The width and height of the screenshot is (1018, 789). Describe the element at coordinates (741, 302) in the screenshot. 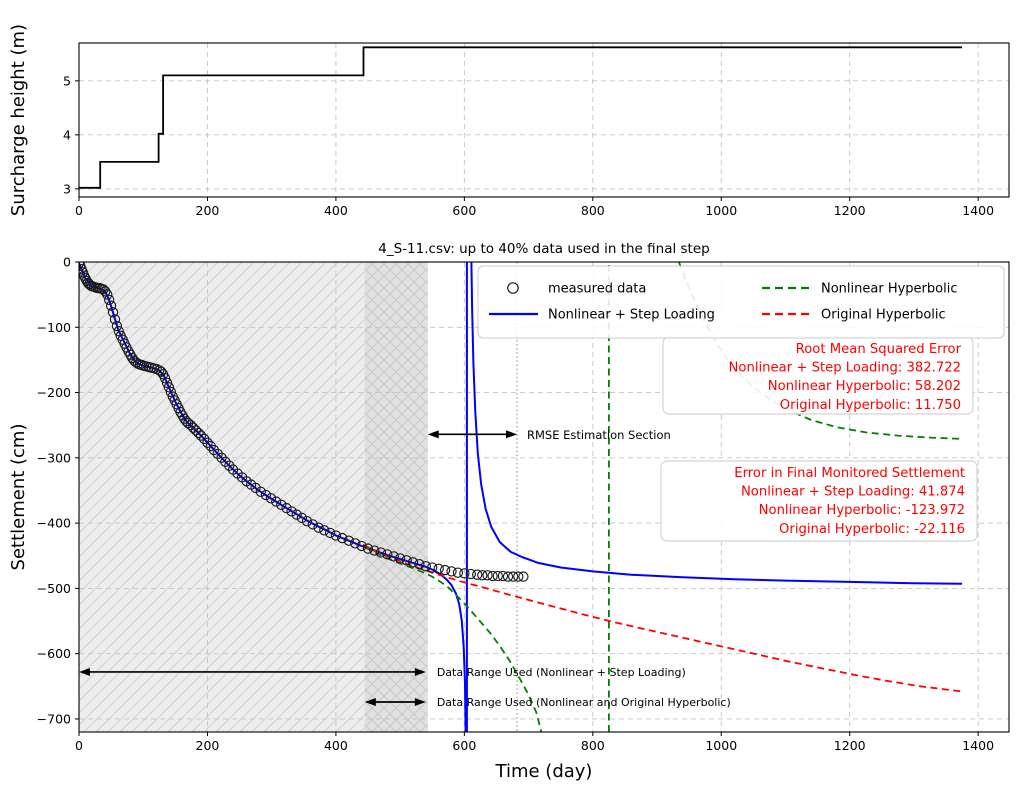

I see `legend-box` at that location.